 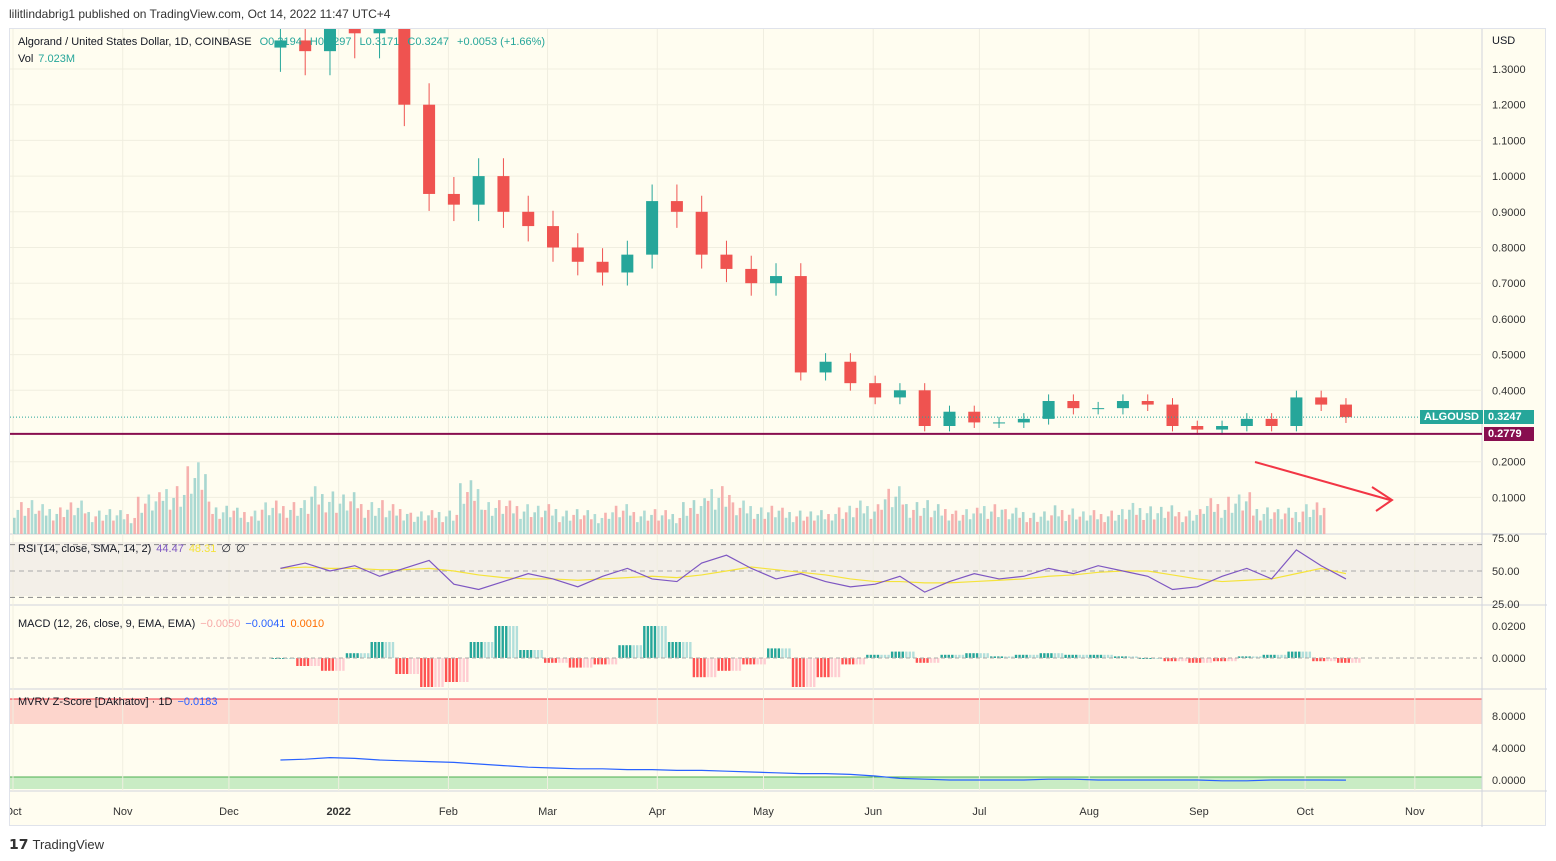 I want to click on volume-legend: Vol 7.023M, so click(x=49, y=59).